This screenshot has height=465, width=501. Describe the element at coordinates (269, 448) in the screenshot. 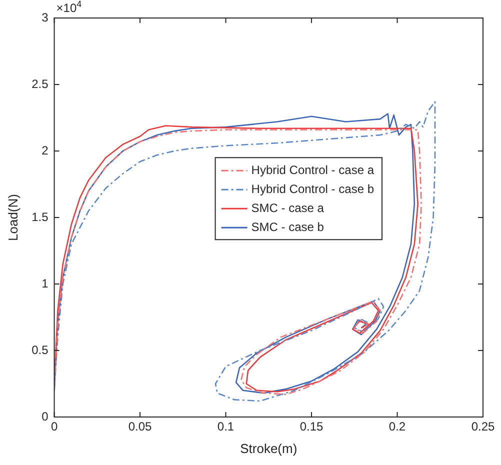

I see `x-axis-title: Stroke(m)` at that location.